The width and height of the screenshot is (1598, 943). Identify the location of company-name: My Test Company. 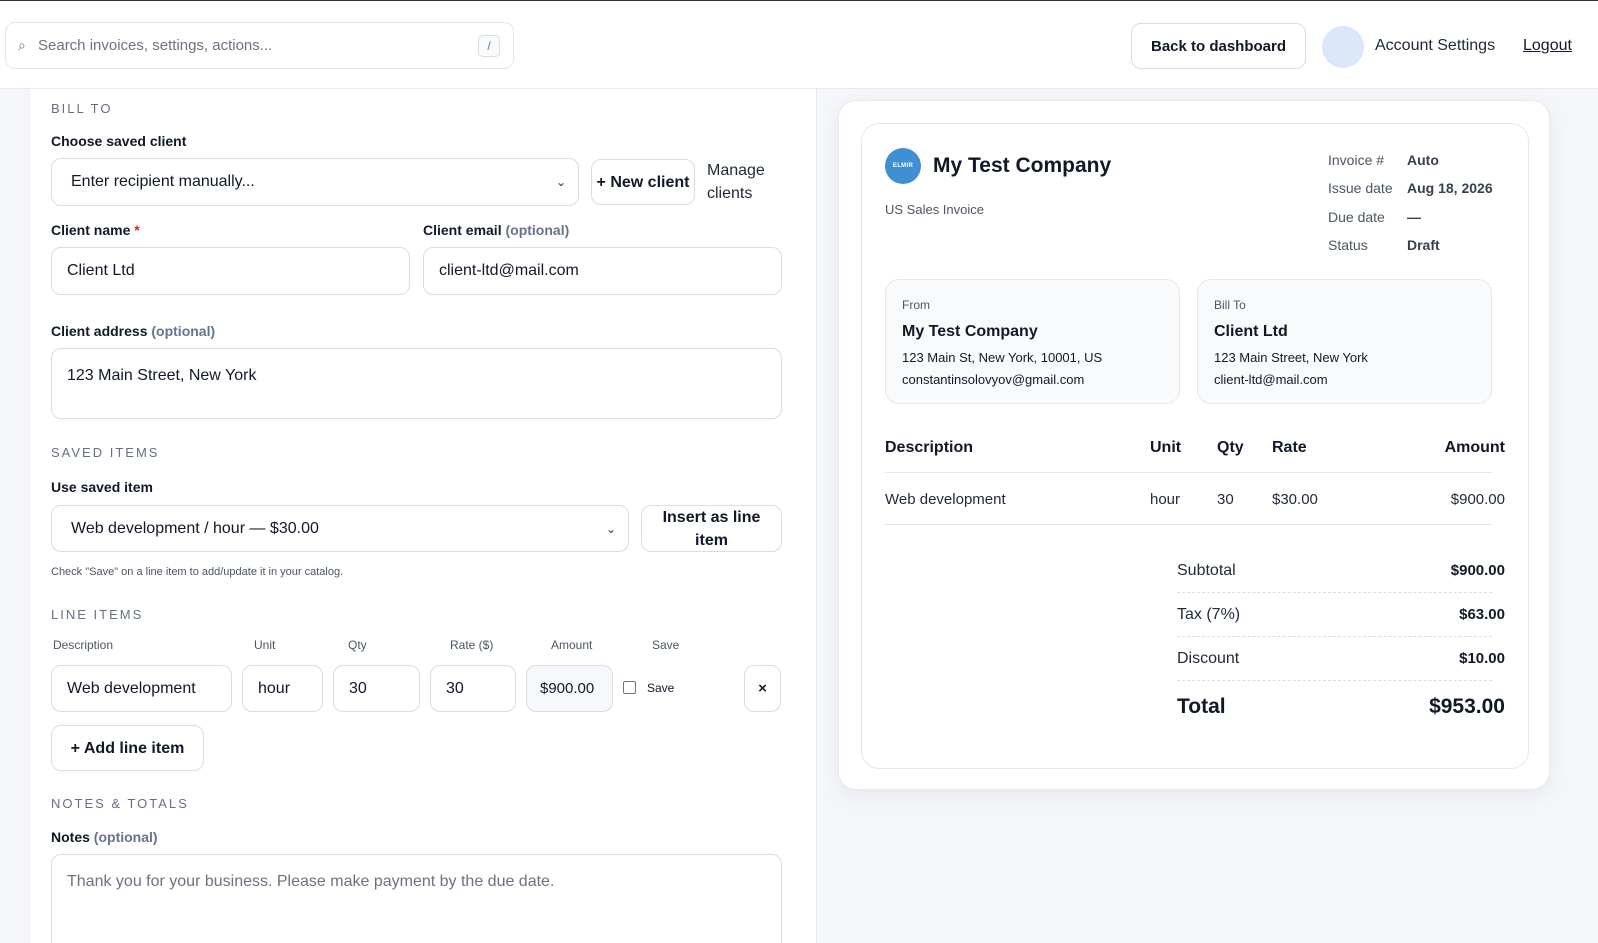
(1022, 165).